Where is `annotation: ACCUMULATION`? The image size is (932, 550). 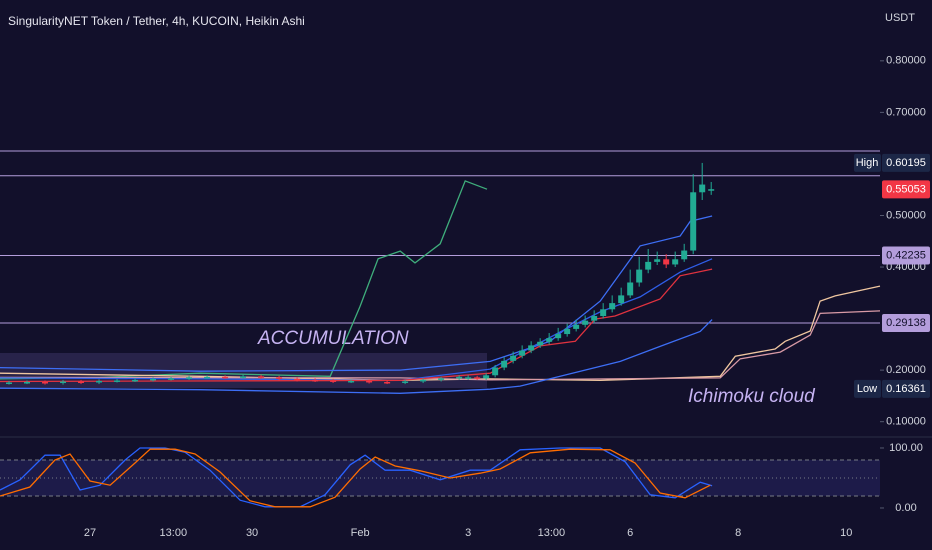 annotation: ACCUMULATION is located at coordinates (333, 338).